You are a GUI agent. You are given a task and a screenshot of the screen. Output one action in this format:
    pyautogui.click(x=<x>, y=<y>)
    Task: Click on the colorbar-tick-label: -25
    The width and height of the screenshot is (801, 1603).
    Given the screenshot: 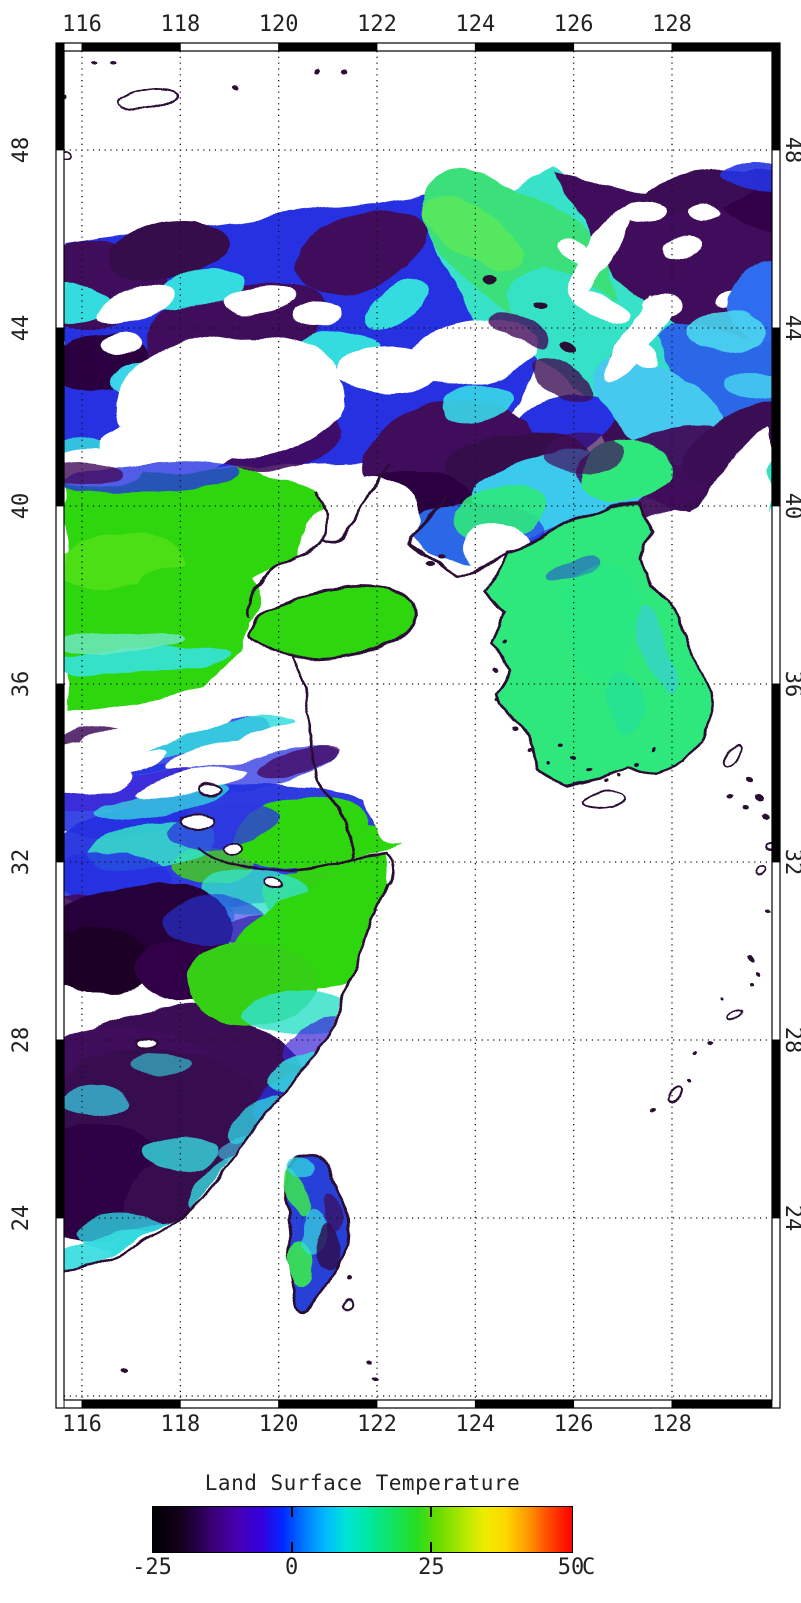 What is the action you would take?
    pyautogui.click(x=152, y=1567)
    